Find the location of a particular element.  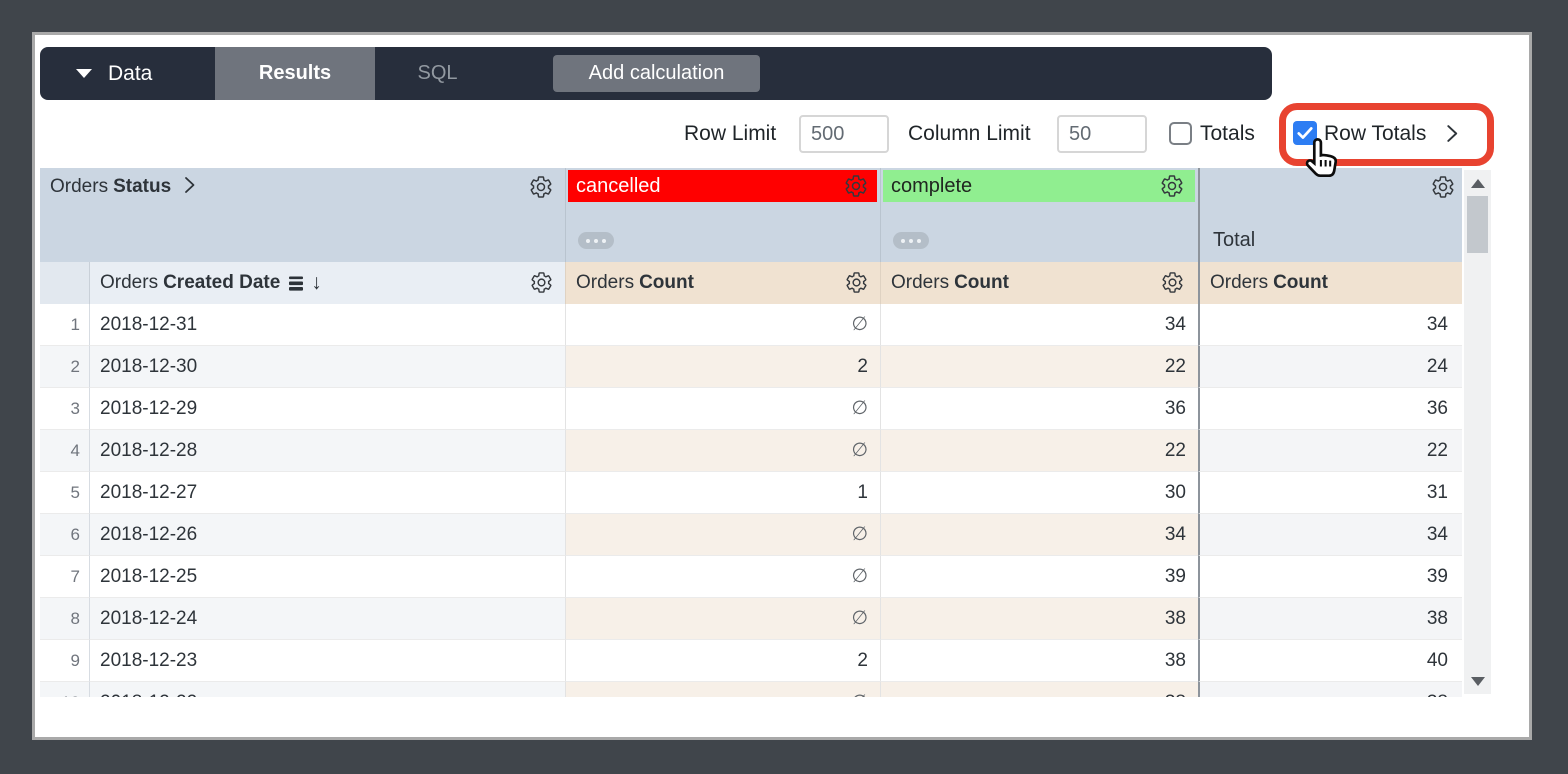

cell-row-total: 39 is located at coordinates (1330, 577).